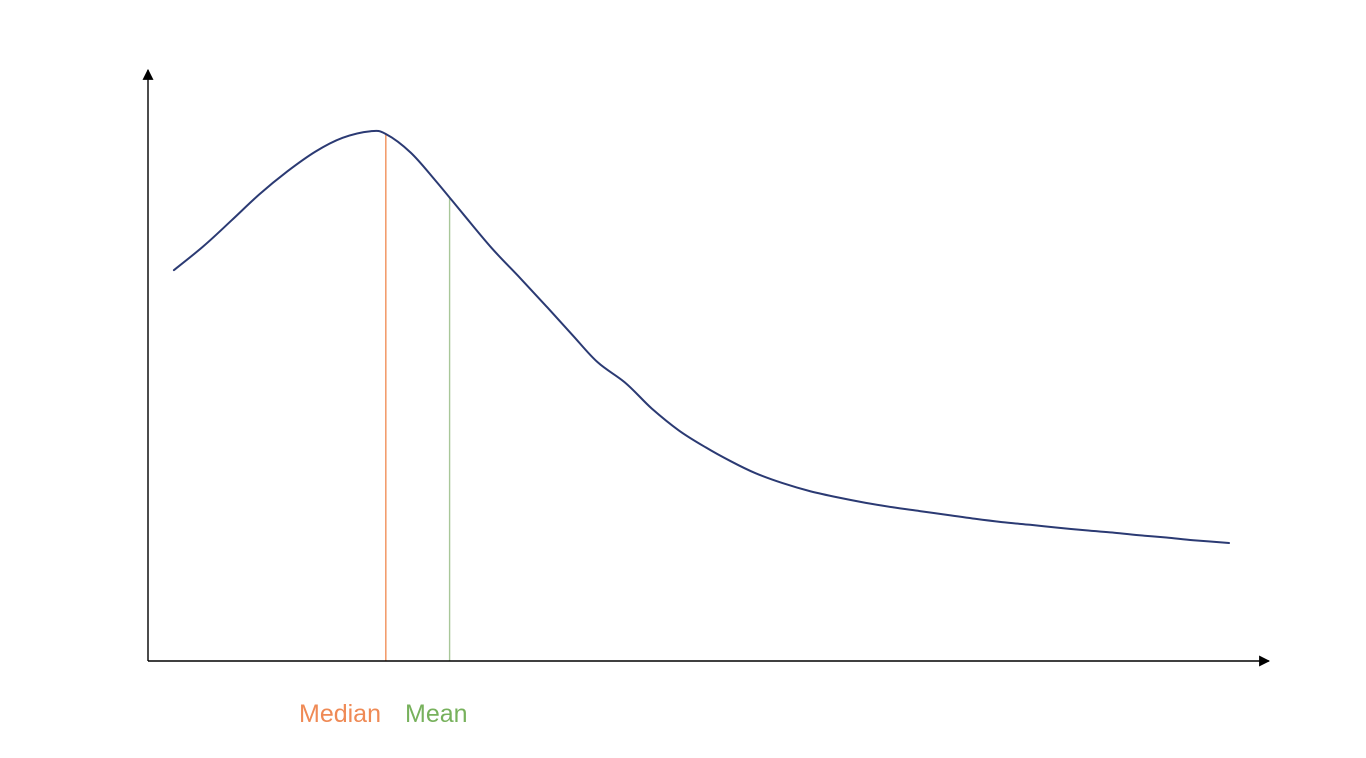 Image resolution: width=1366 pixels, height=758 pixels. What do you see at coordinates (383, 714) in the screenshot?
I see `marker-labels: Median Mean` at bounding box center [383, 714].